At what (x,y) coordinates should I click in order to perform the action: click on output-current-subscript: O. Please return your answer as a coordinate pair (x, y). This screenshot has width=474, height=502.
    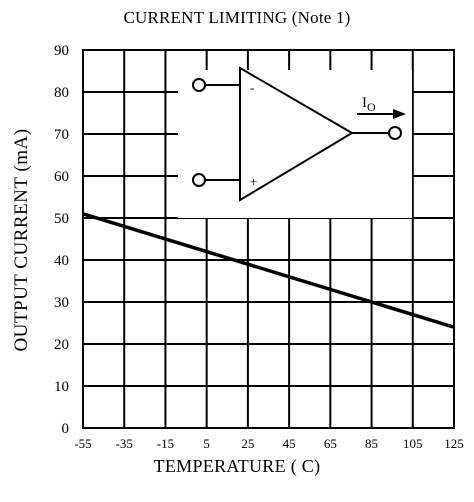
    Looking at the image, I should click on (371, 107).